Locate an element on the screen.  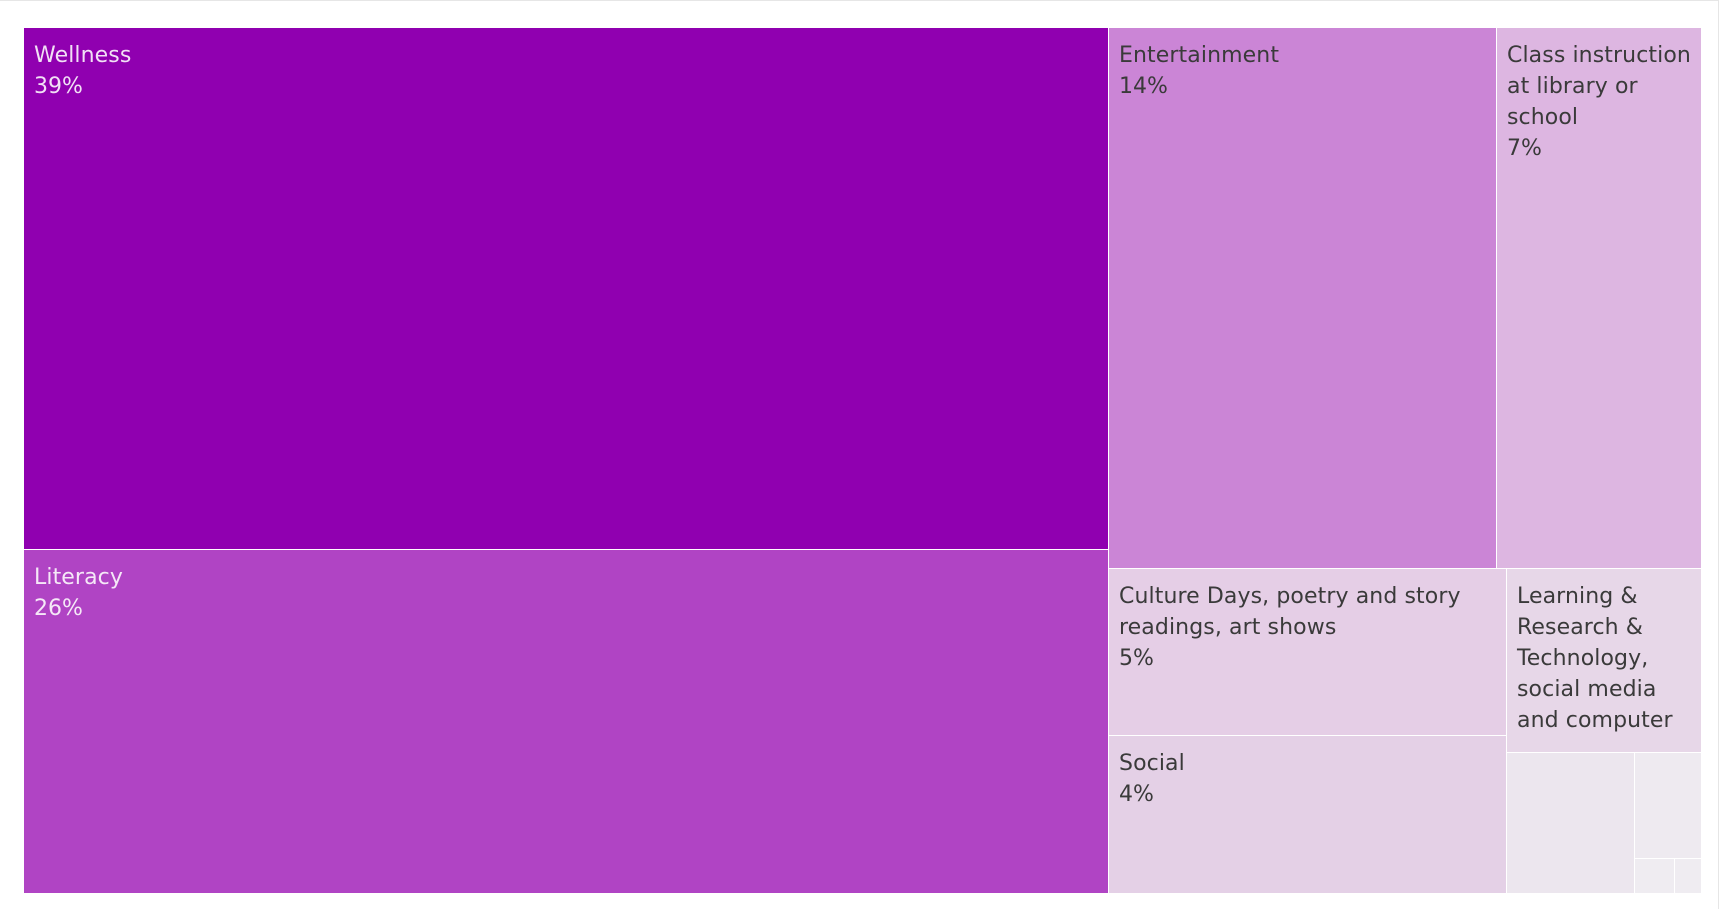
tile-value-label: 7% is located at coordinates (1524, 148).